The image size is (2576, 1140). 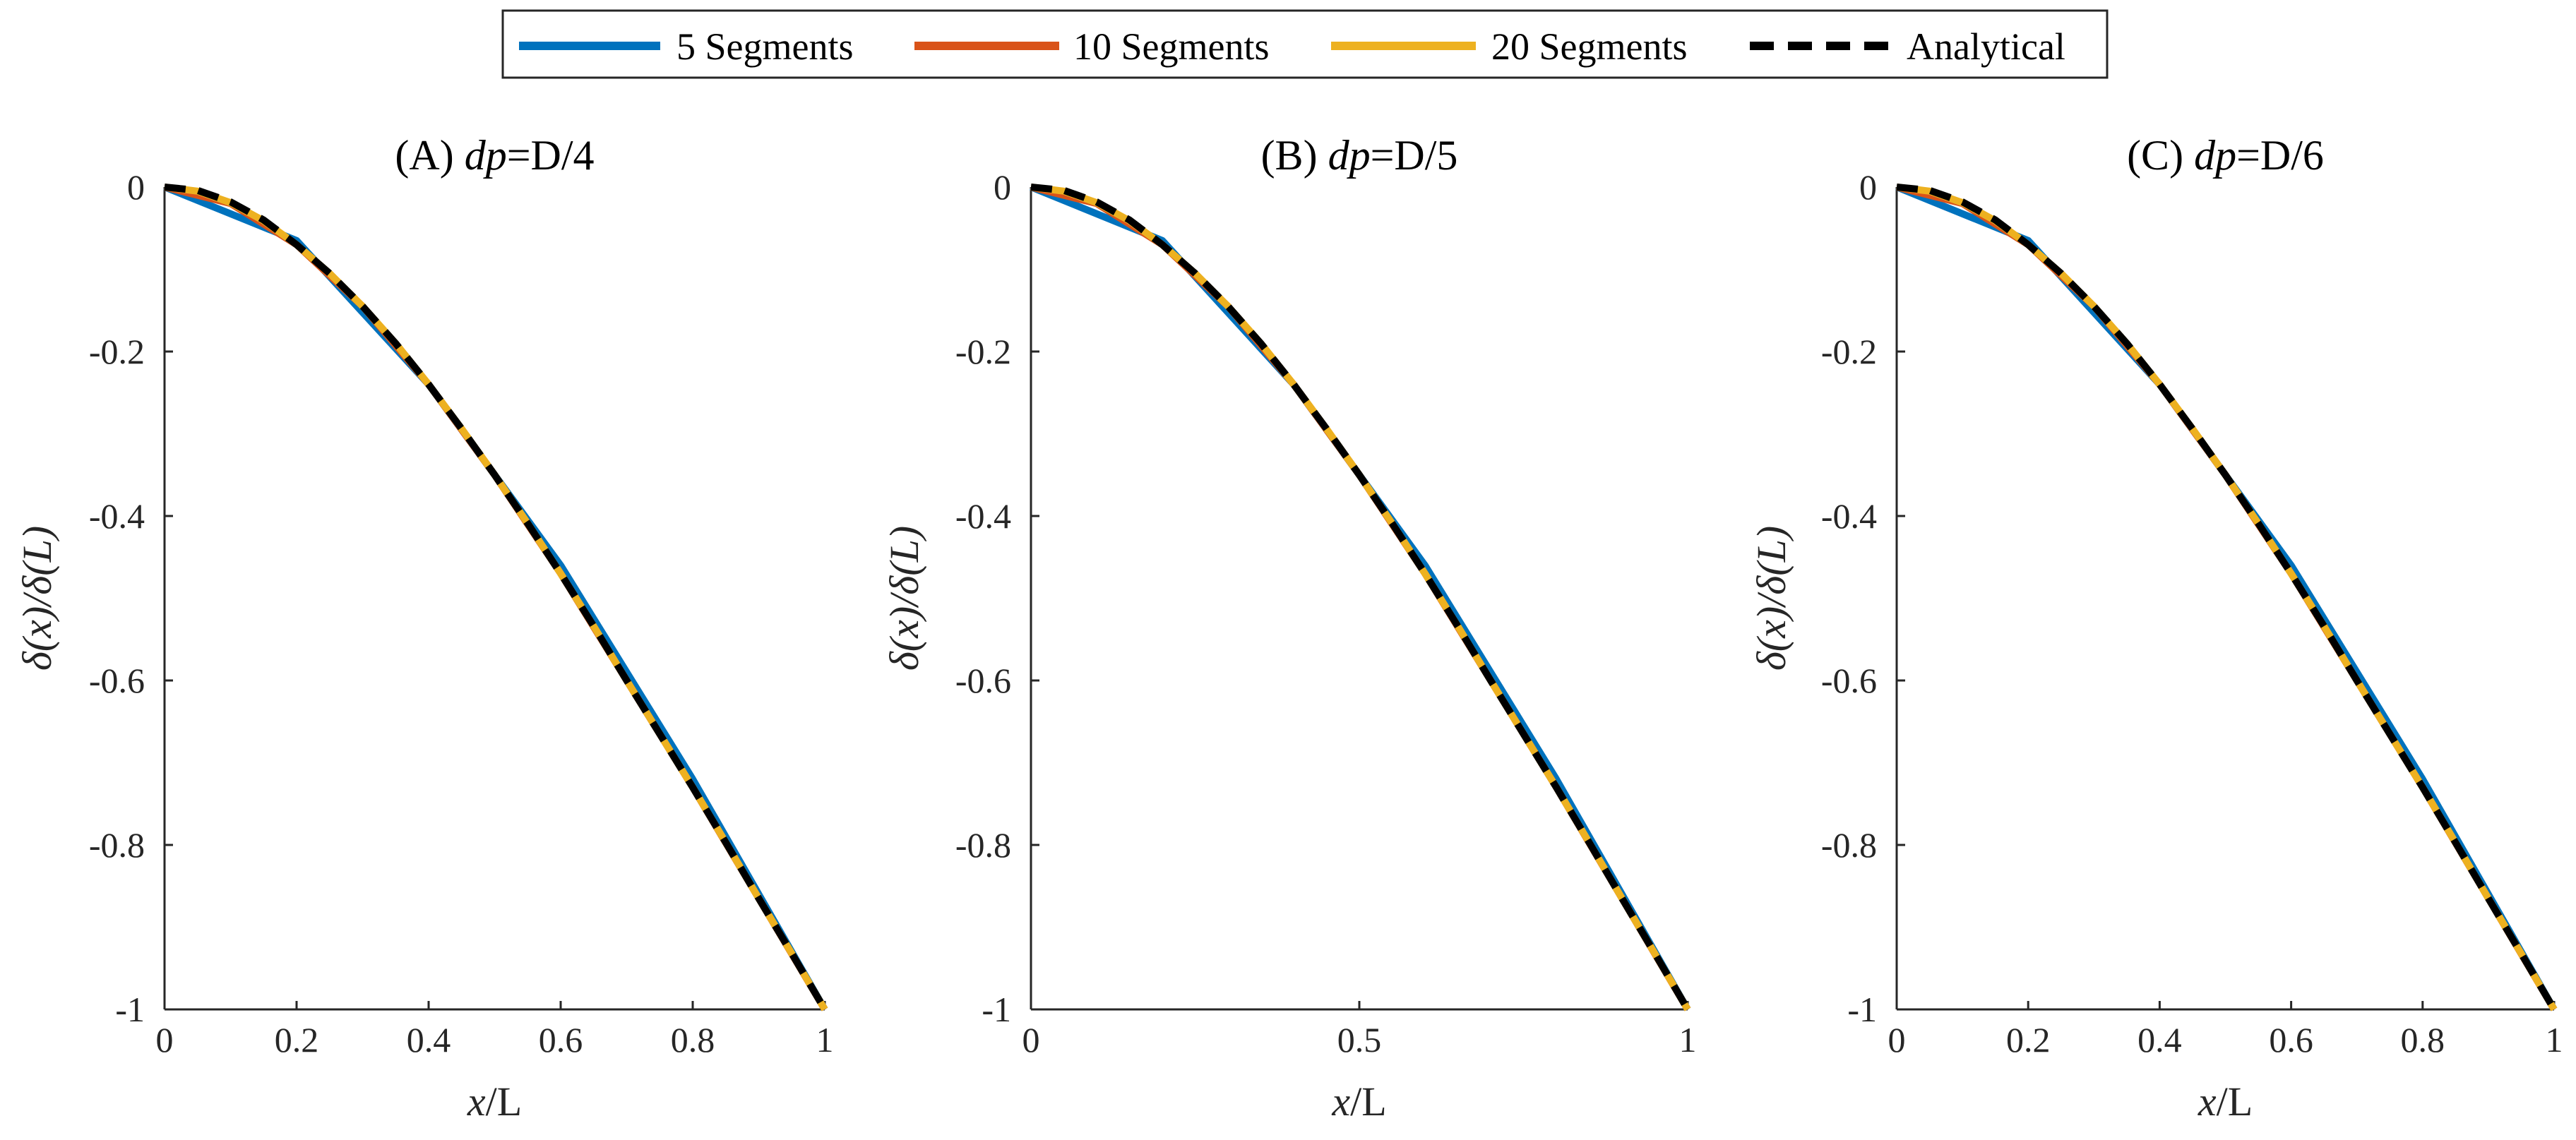 I want to click on legend-label-2: 10 Segments, so click(x=1171, y=46).